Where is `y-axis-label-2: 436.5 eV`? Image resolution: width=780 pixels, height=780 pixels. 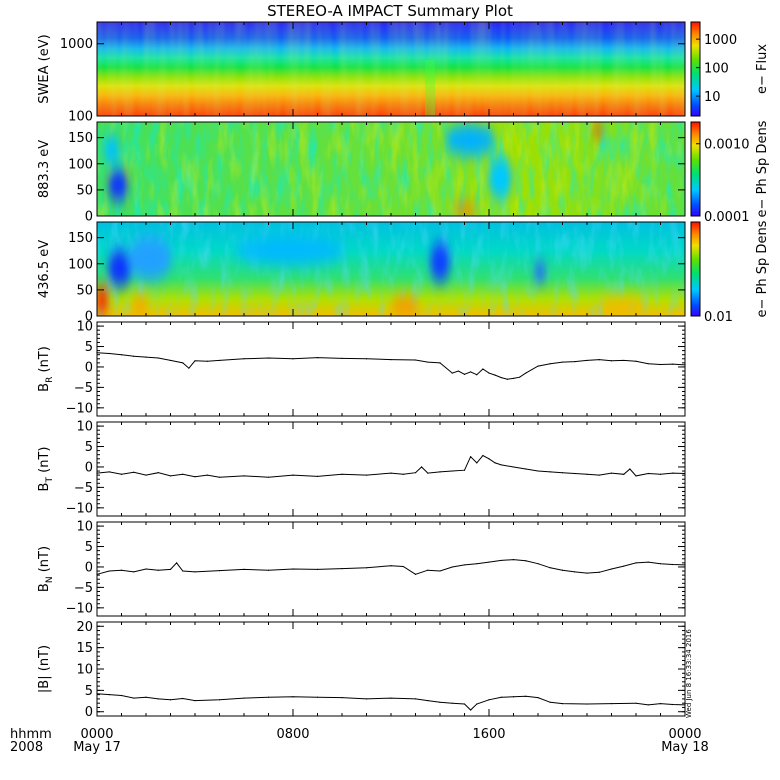 y-axis-label-2: 436.5 eV is located at coordinates (44, 269).